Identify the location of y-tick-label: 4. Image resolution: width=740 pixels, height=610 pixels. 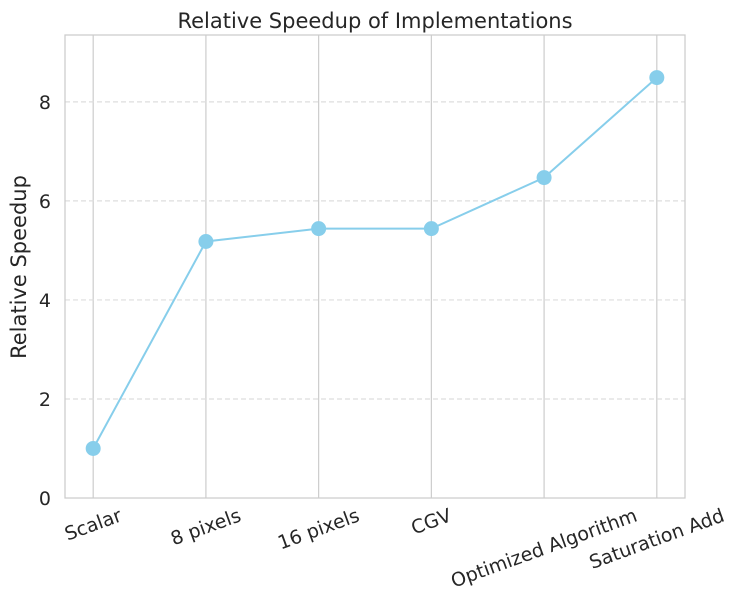
(45, 301).